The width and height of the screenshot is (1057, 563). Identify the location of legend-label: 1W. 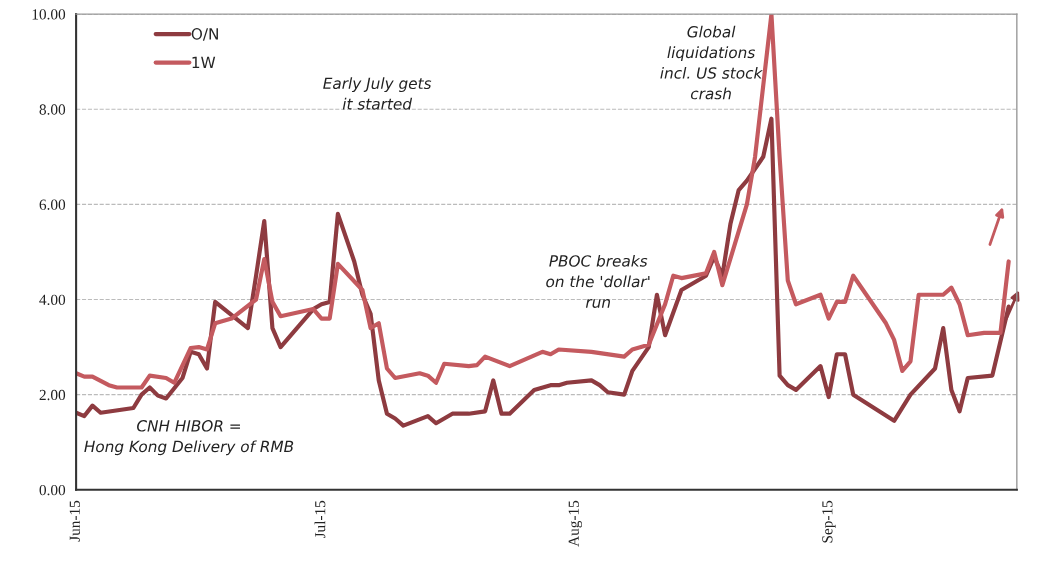
(204, 62).